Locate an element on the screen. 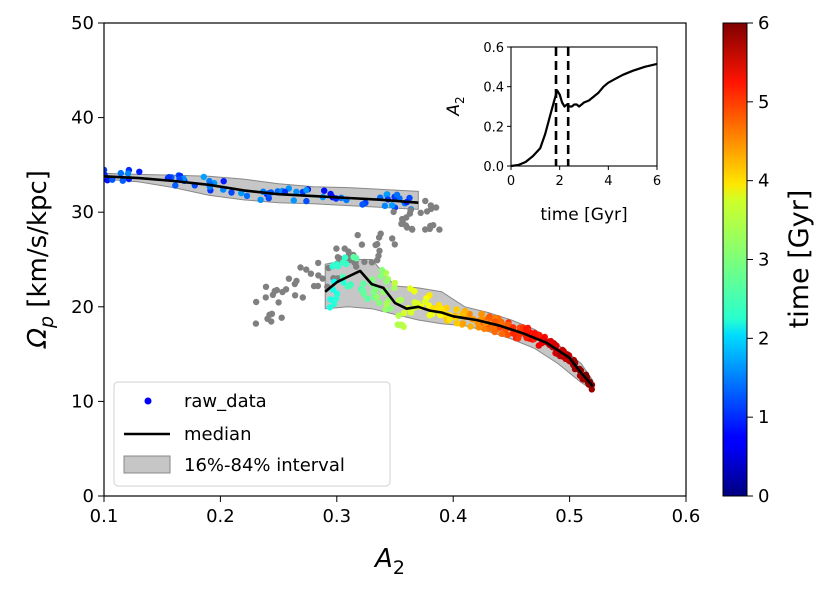 The height and width of the screenshot is (589, 831). x-tick-label: 0.6 is located at coordinates (686, 516).